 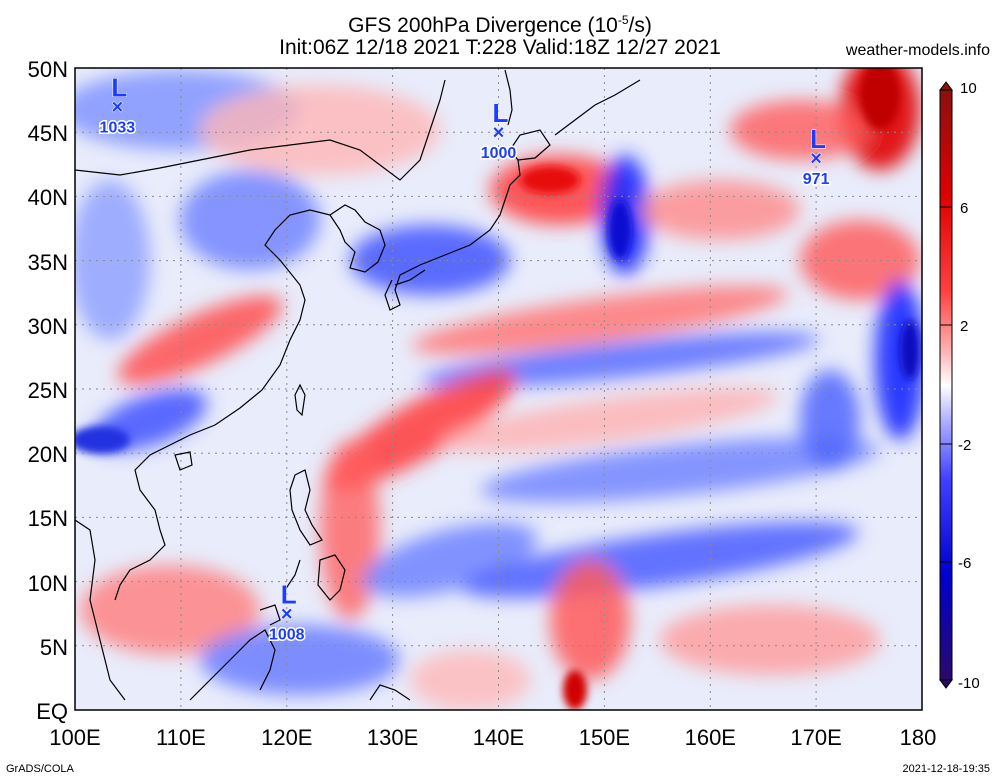 I want to click on lat-label: 10N, so click(x=48, y=583).